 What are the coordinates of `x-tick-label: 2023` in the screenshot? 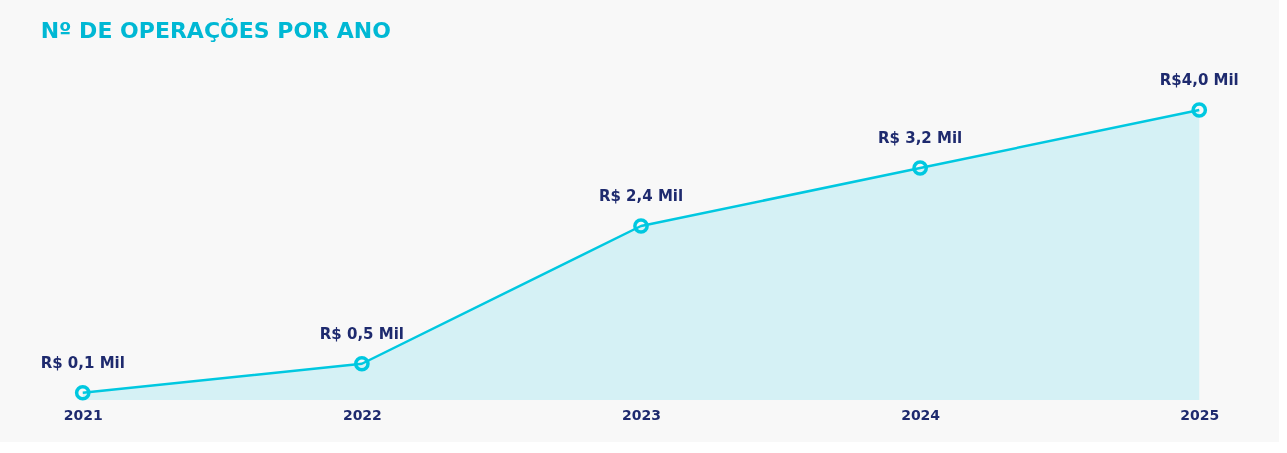 It's located at (641, 414).